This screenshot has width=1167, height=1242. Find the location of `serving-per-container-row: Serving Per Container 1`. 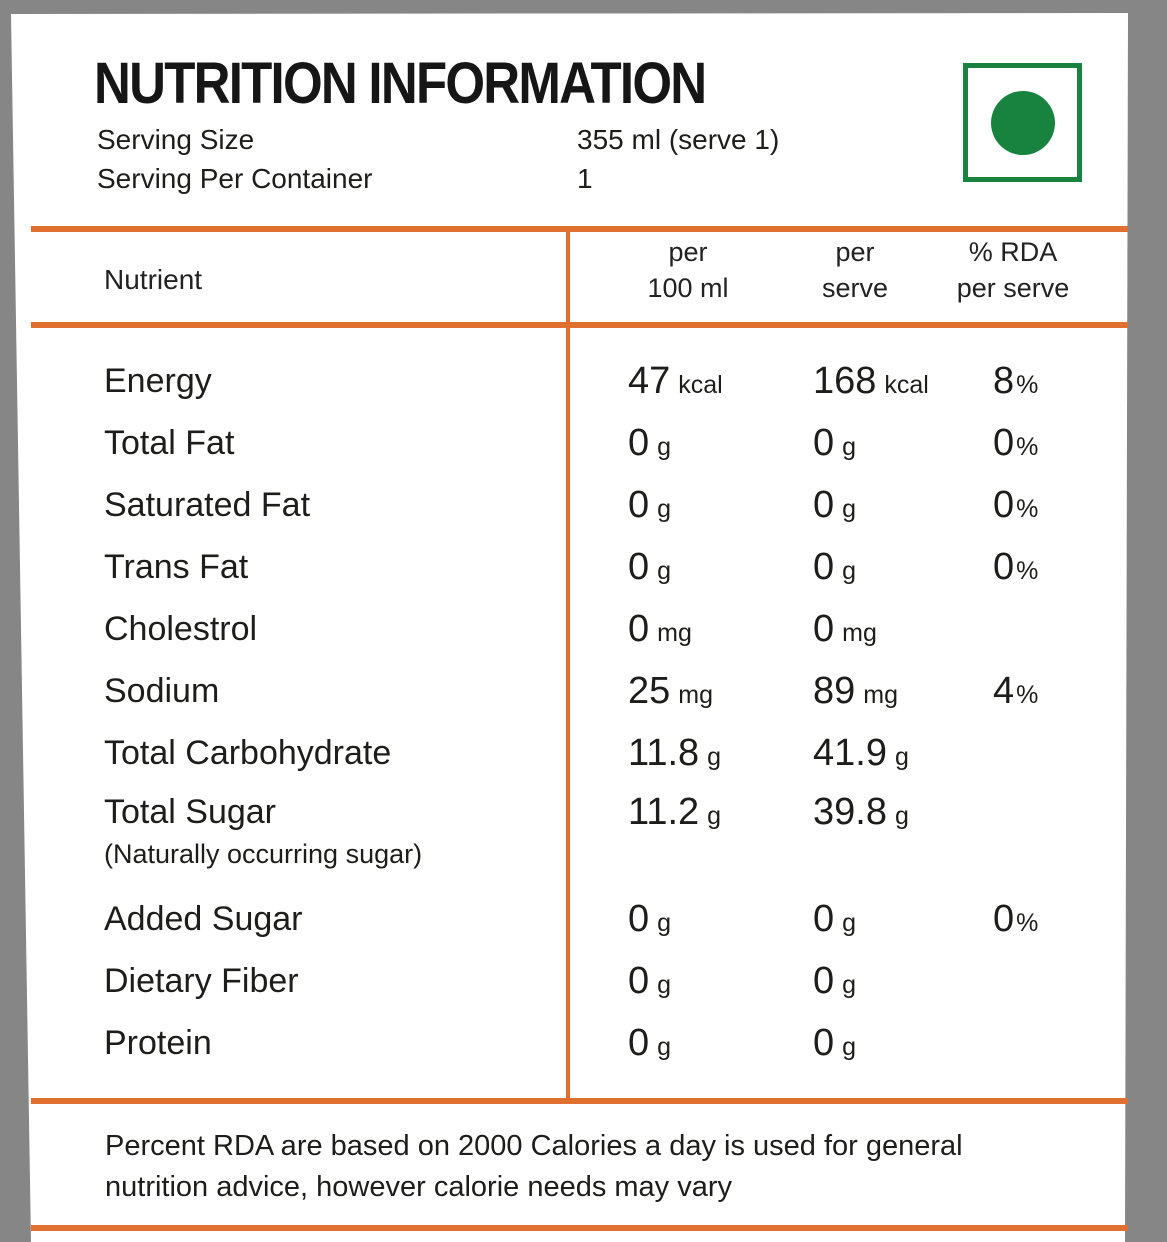

serving-per-container-row: Serving Per Container 1 is located at coordinates (497, 178).